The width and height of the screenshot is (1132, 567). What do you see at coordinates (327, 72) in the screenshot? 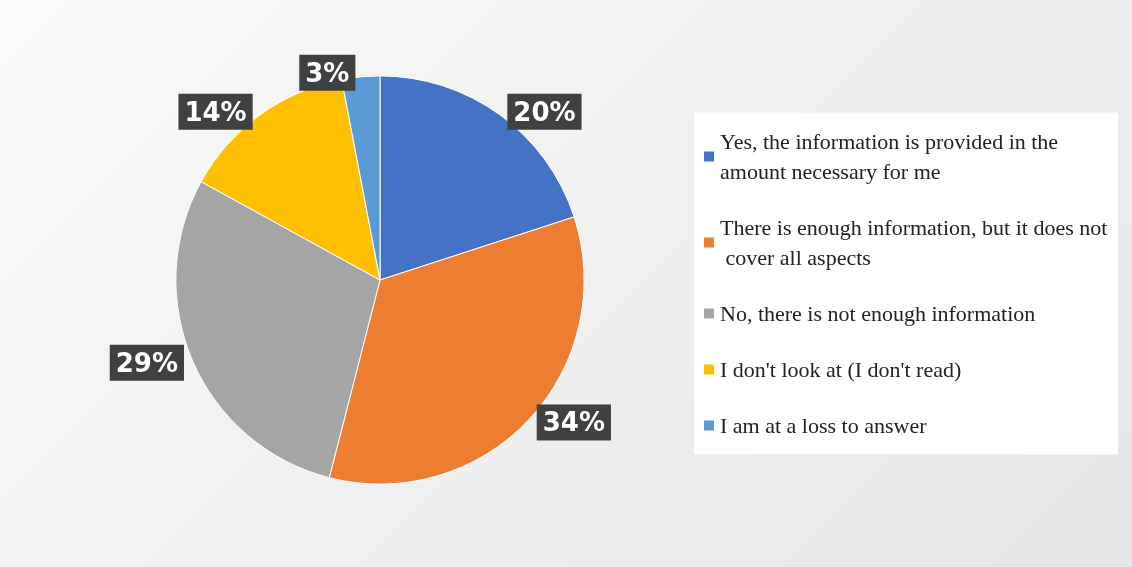
I see `data-label: 3%` at bounding box center [327, 72].